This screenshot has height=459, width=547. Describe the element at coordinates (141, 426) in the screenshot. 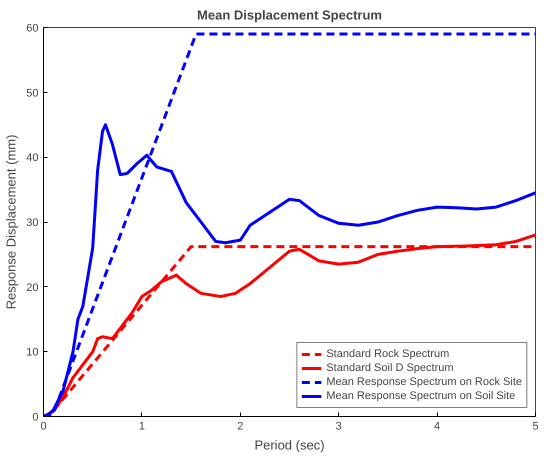

I see `x-tick-label: 1` at that location.